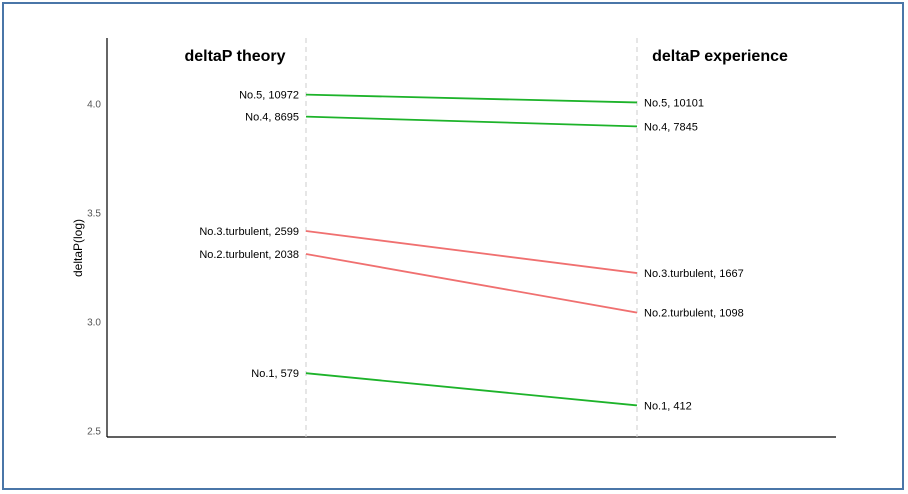  What do you see at coordinates (94, 104) in the screenshot?
I see `y-tick-label: 4.0` at bounding box center [94, 104].